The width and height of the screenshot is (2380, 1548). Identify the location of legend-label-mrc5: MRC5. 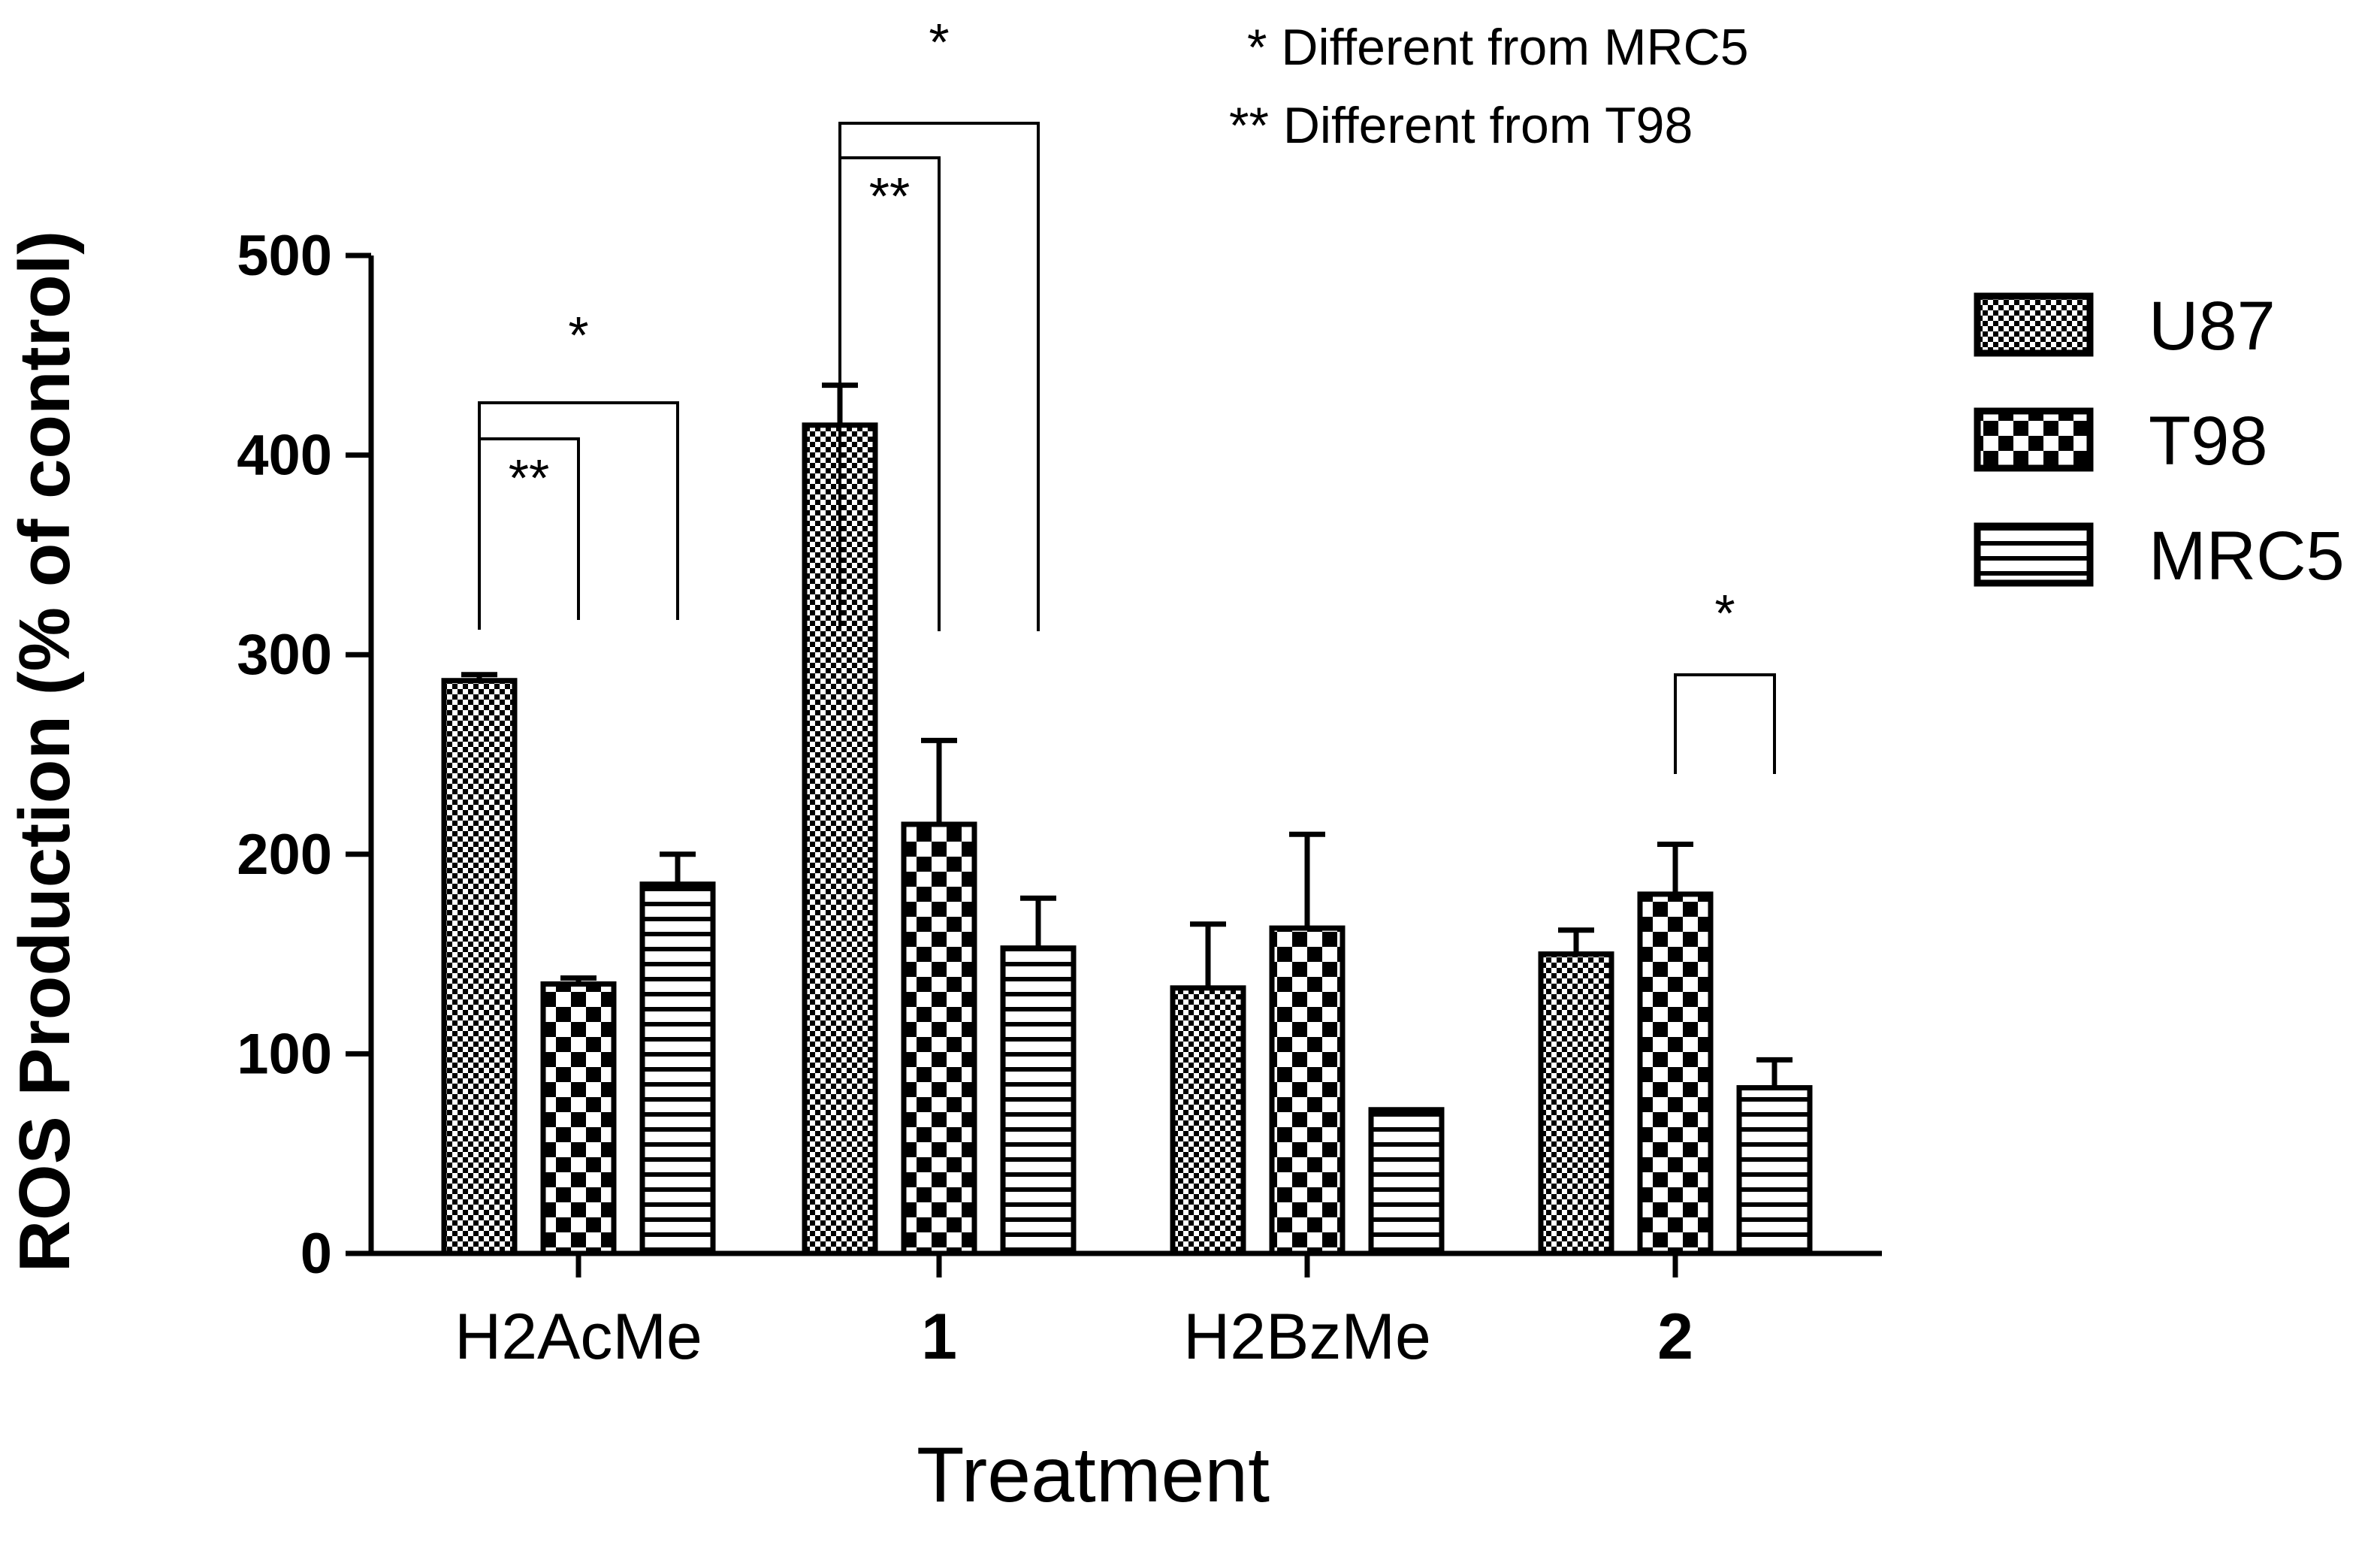
(2247, 556).